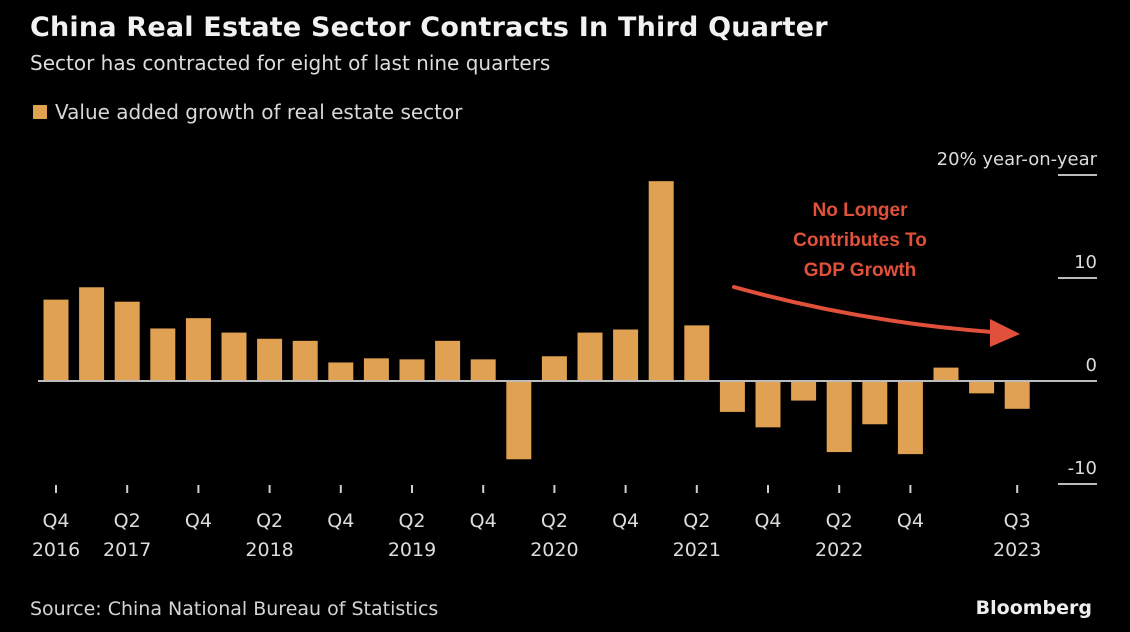 The height and width of the screenshot is (632, 1130). What do you see at coordinates (56, 340) in the screenshot?
I see `bar-q4-2016` at bounding box center [56, 340].